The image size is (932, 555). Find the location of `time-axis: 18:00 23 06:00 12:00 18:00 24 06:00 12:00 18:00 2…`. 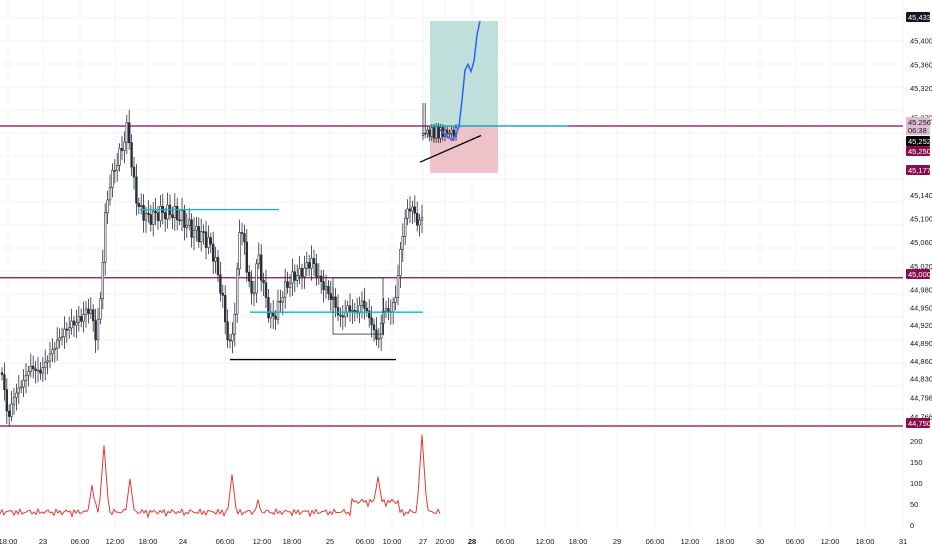

time-axis: 18:00 23 06:00 12:00 18:00 24 06:00 12:00 18:00 2… is located at coordinates (453, 541).